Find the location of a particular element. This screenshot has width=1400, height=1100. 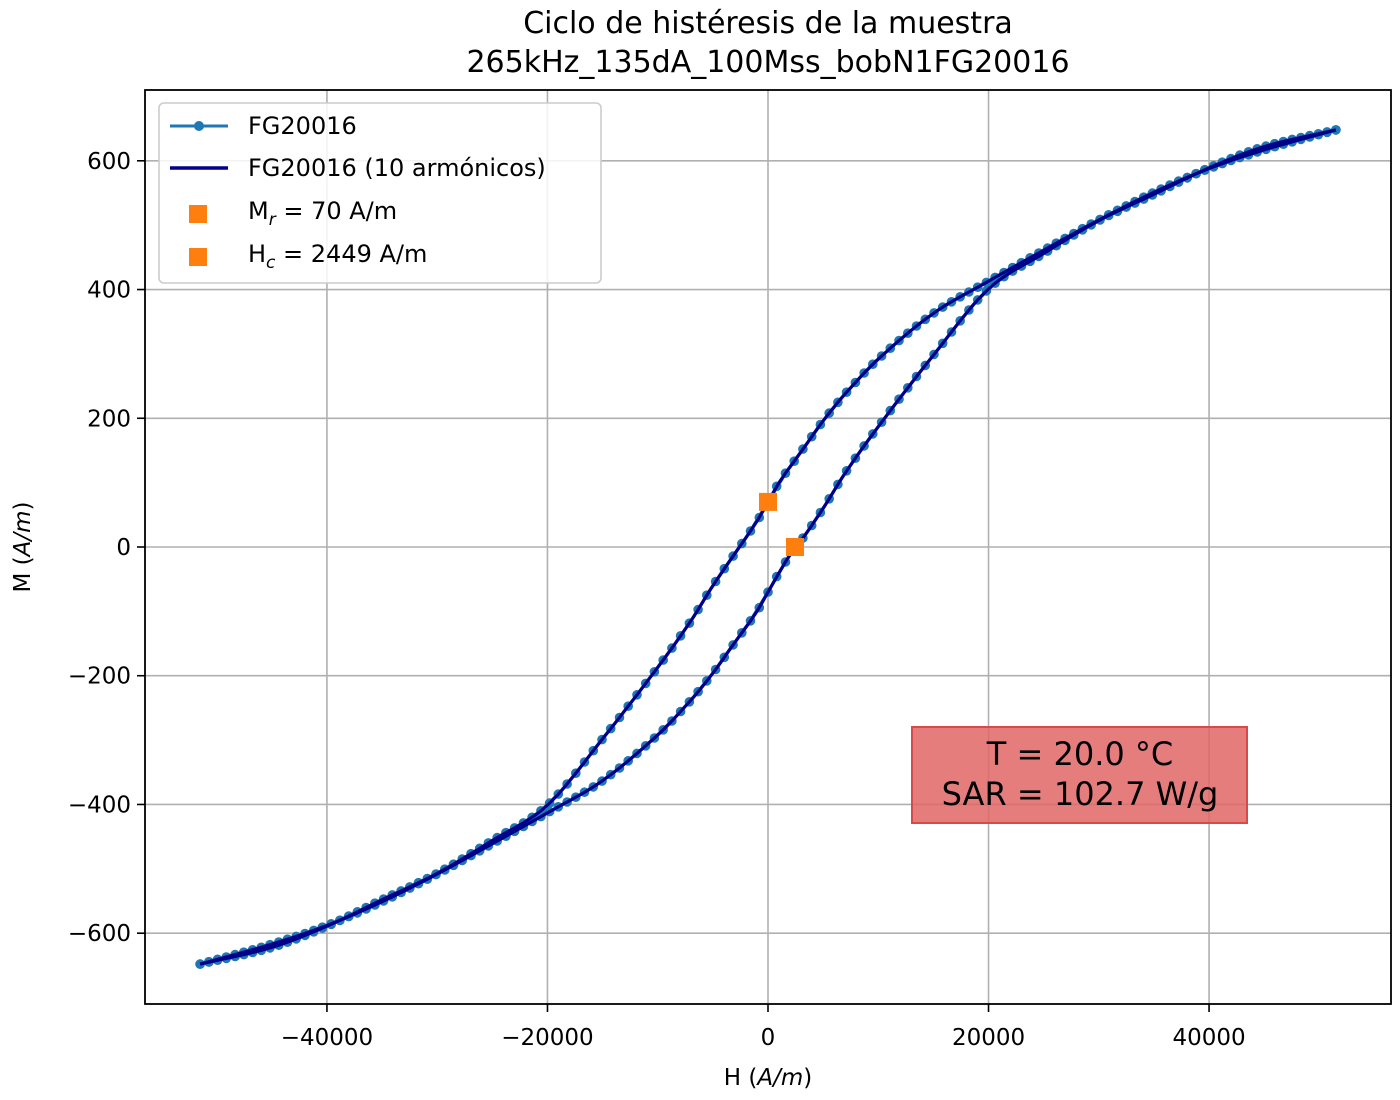

y-tick-label: 0 is located at coordinates (123, 548).